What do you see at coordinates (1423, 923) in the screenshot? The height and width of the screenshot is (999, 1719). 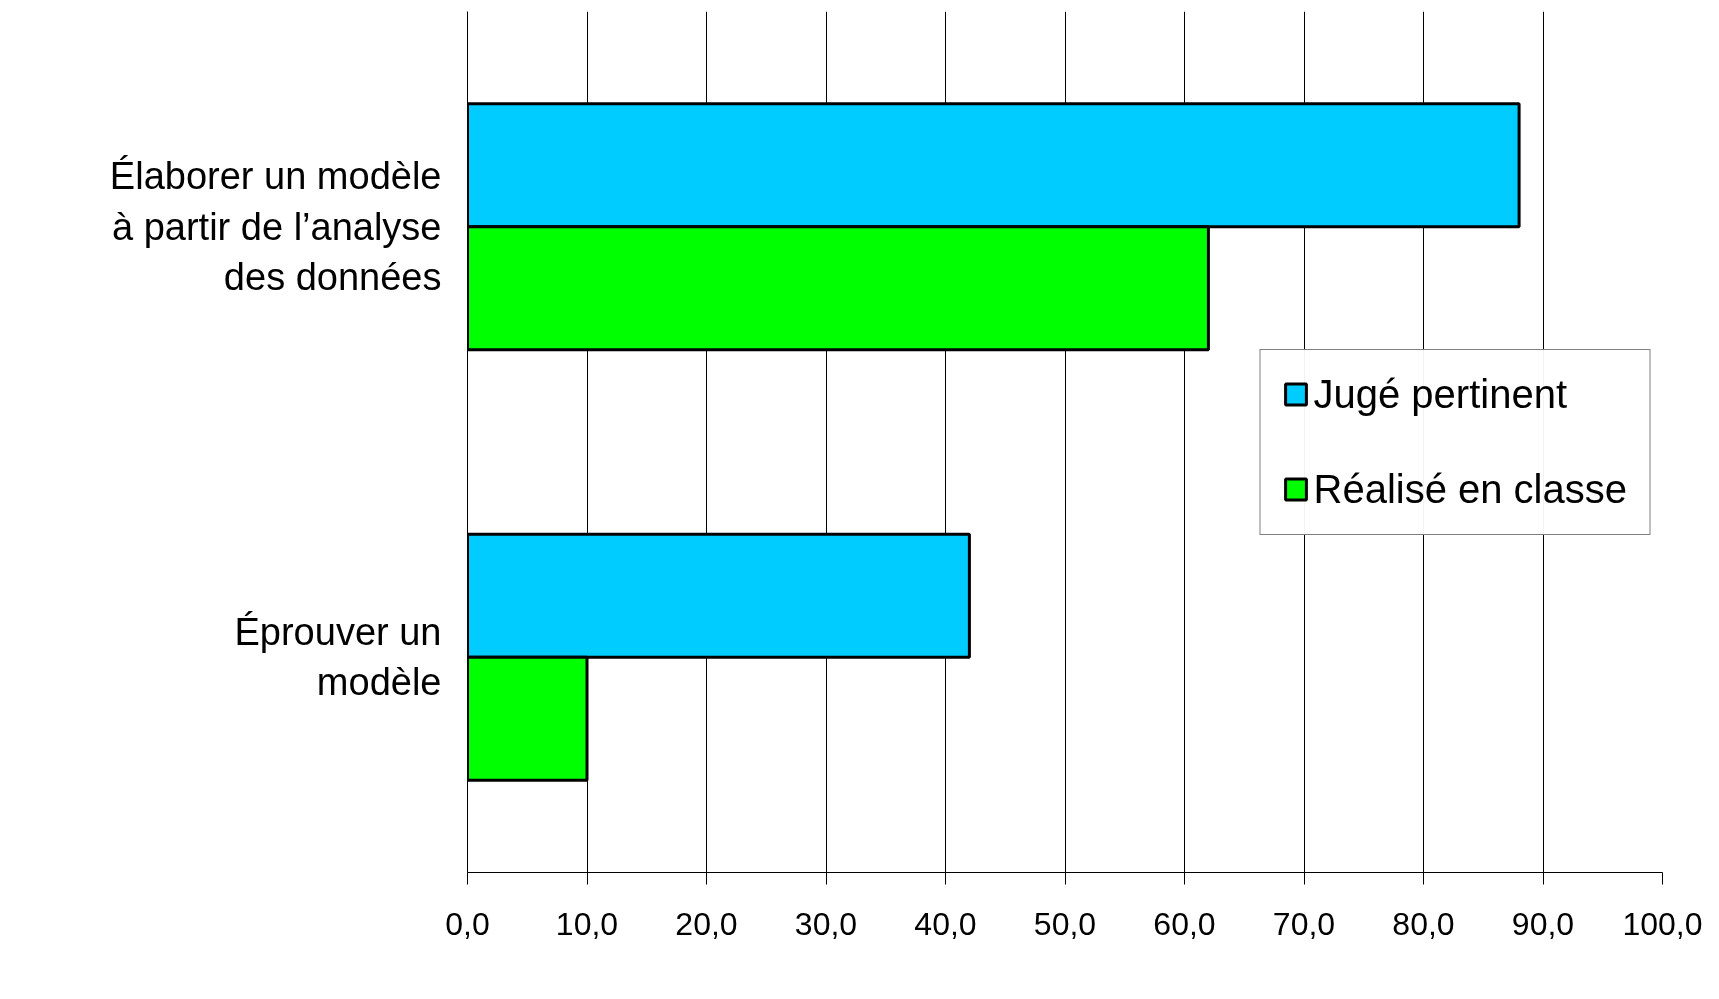 I see `x-tick-label: 80,0` at bounding box center [1423, 923].